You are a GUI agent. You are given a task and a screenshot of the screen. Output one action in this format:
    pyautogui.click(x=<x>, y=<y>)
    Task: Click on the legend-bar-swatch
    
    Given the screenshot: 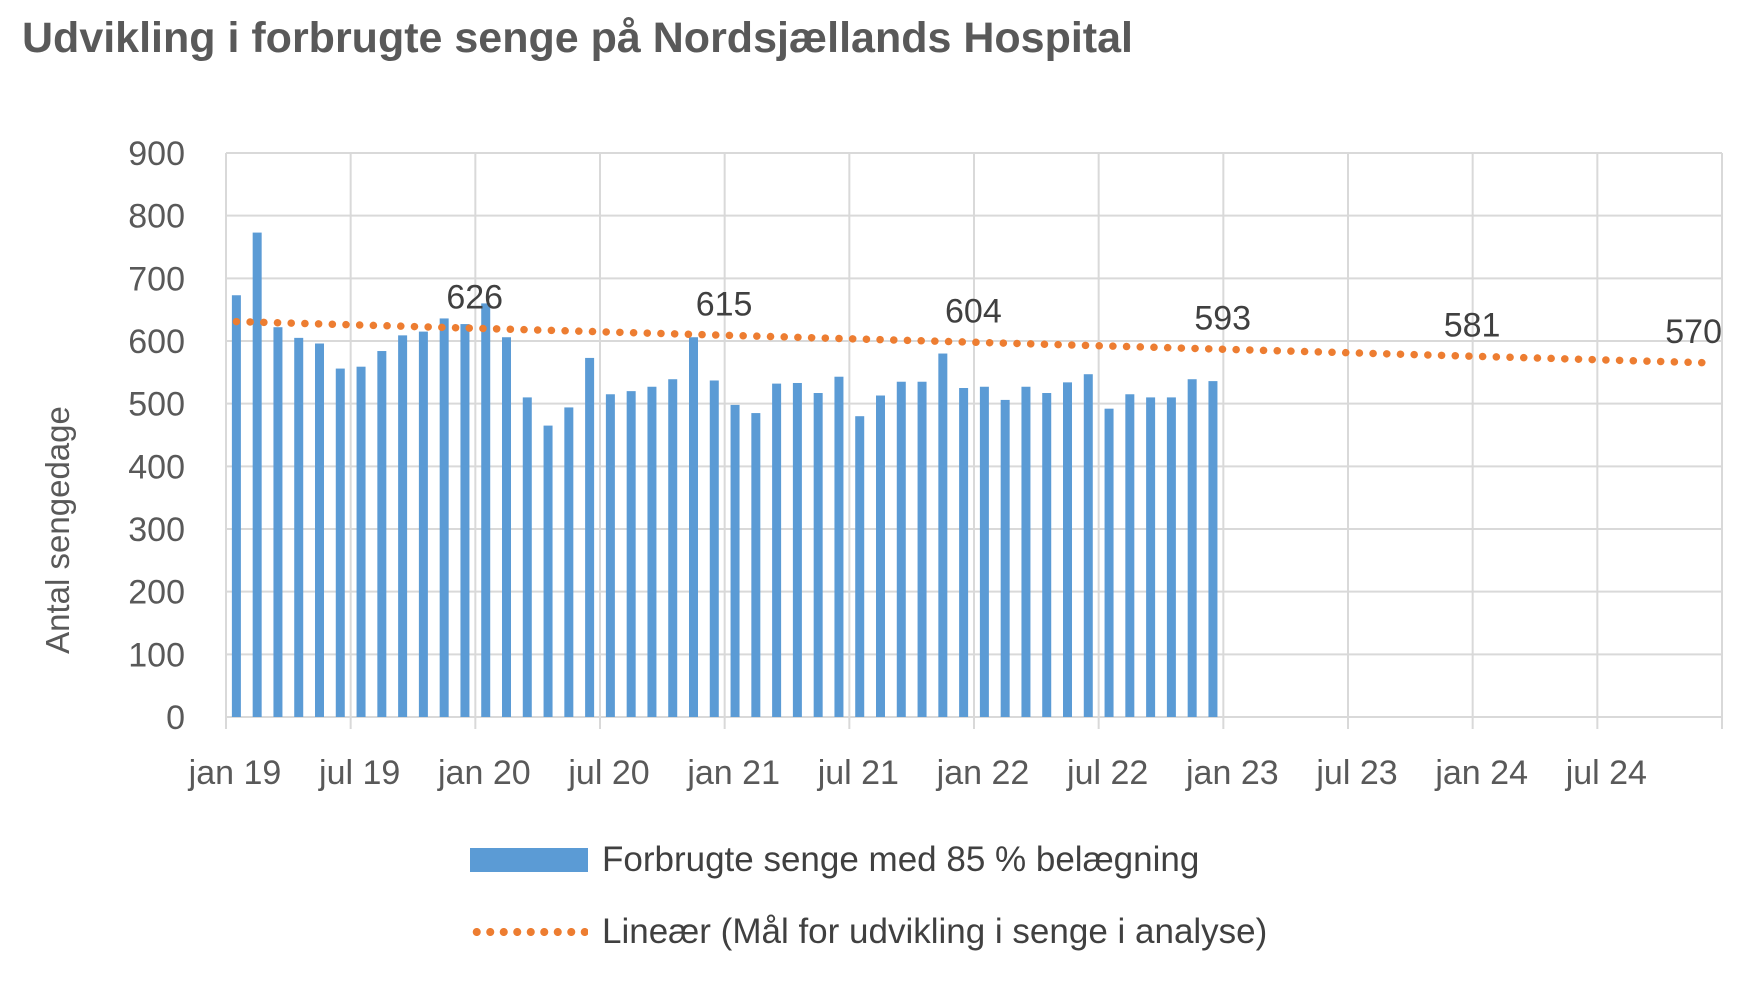 What is the action you would take?
    pyautogui.click(x=529, y=860)
    